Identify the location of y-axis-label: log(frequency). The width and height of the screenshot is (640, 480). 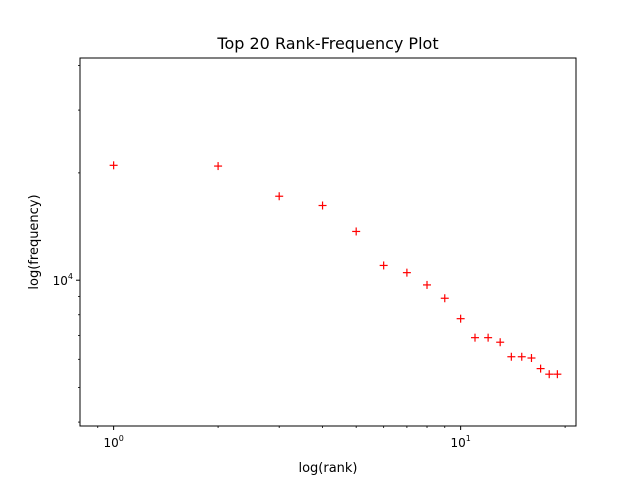
(34, 241).